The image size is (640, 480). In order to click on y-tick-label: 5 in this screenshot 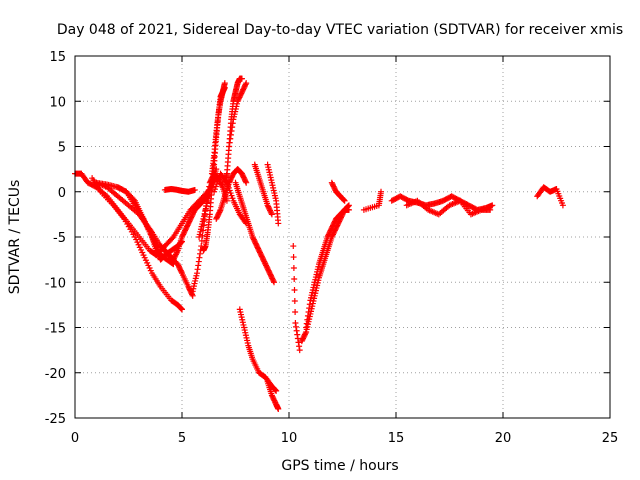, I will do `click(62, 148)`.